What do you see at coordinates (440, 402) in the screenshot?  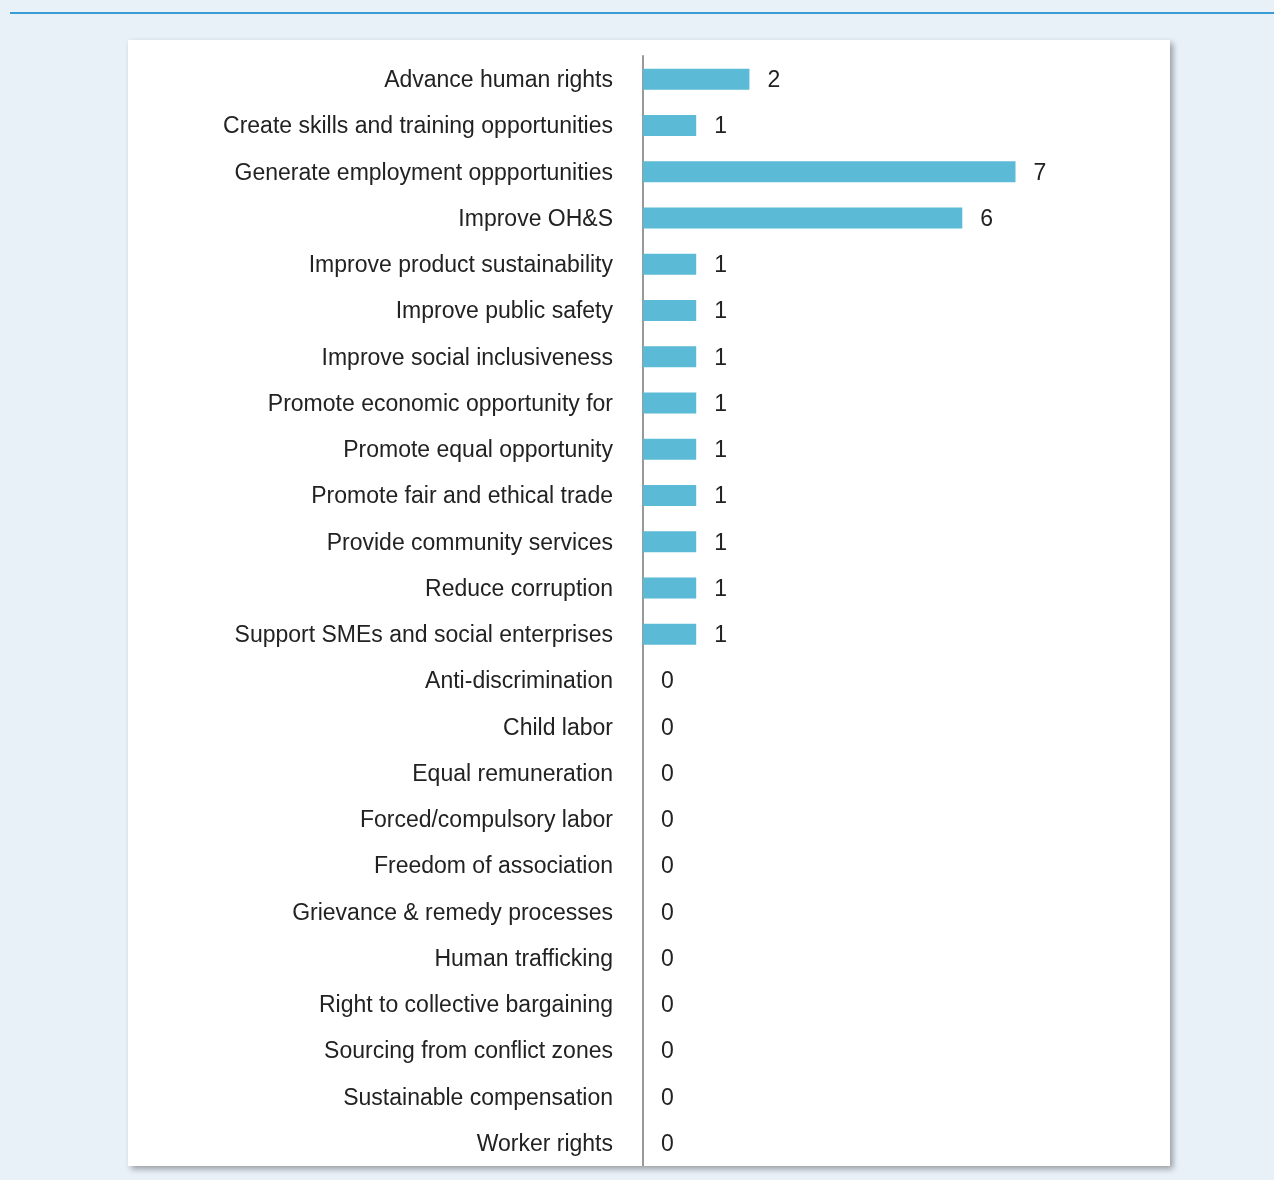 I see `y-tick-label: Promote economic opportunity for` at bounding box center [440, 402].